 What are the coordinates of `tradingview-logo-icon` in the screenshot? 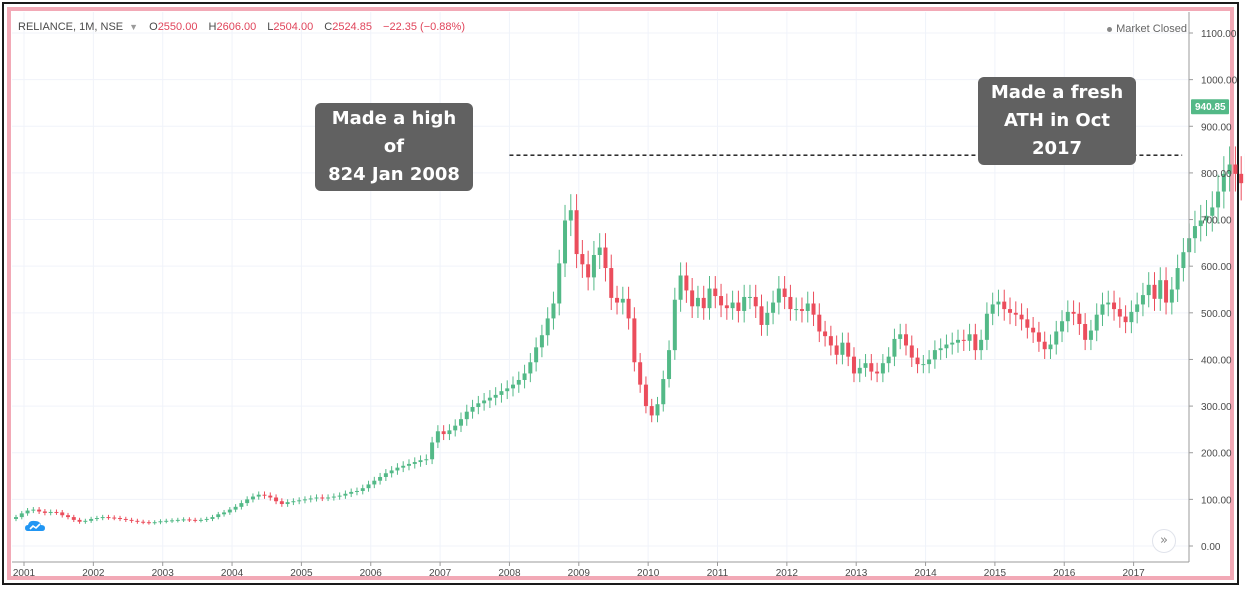 It's located at (35, 526).